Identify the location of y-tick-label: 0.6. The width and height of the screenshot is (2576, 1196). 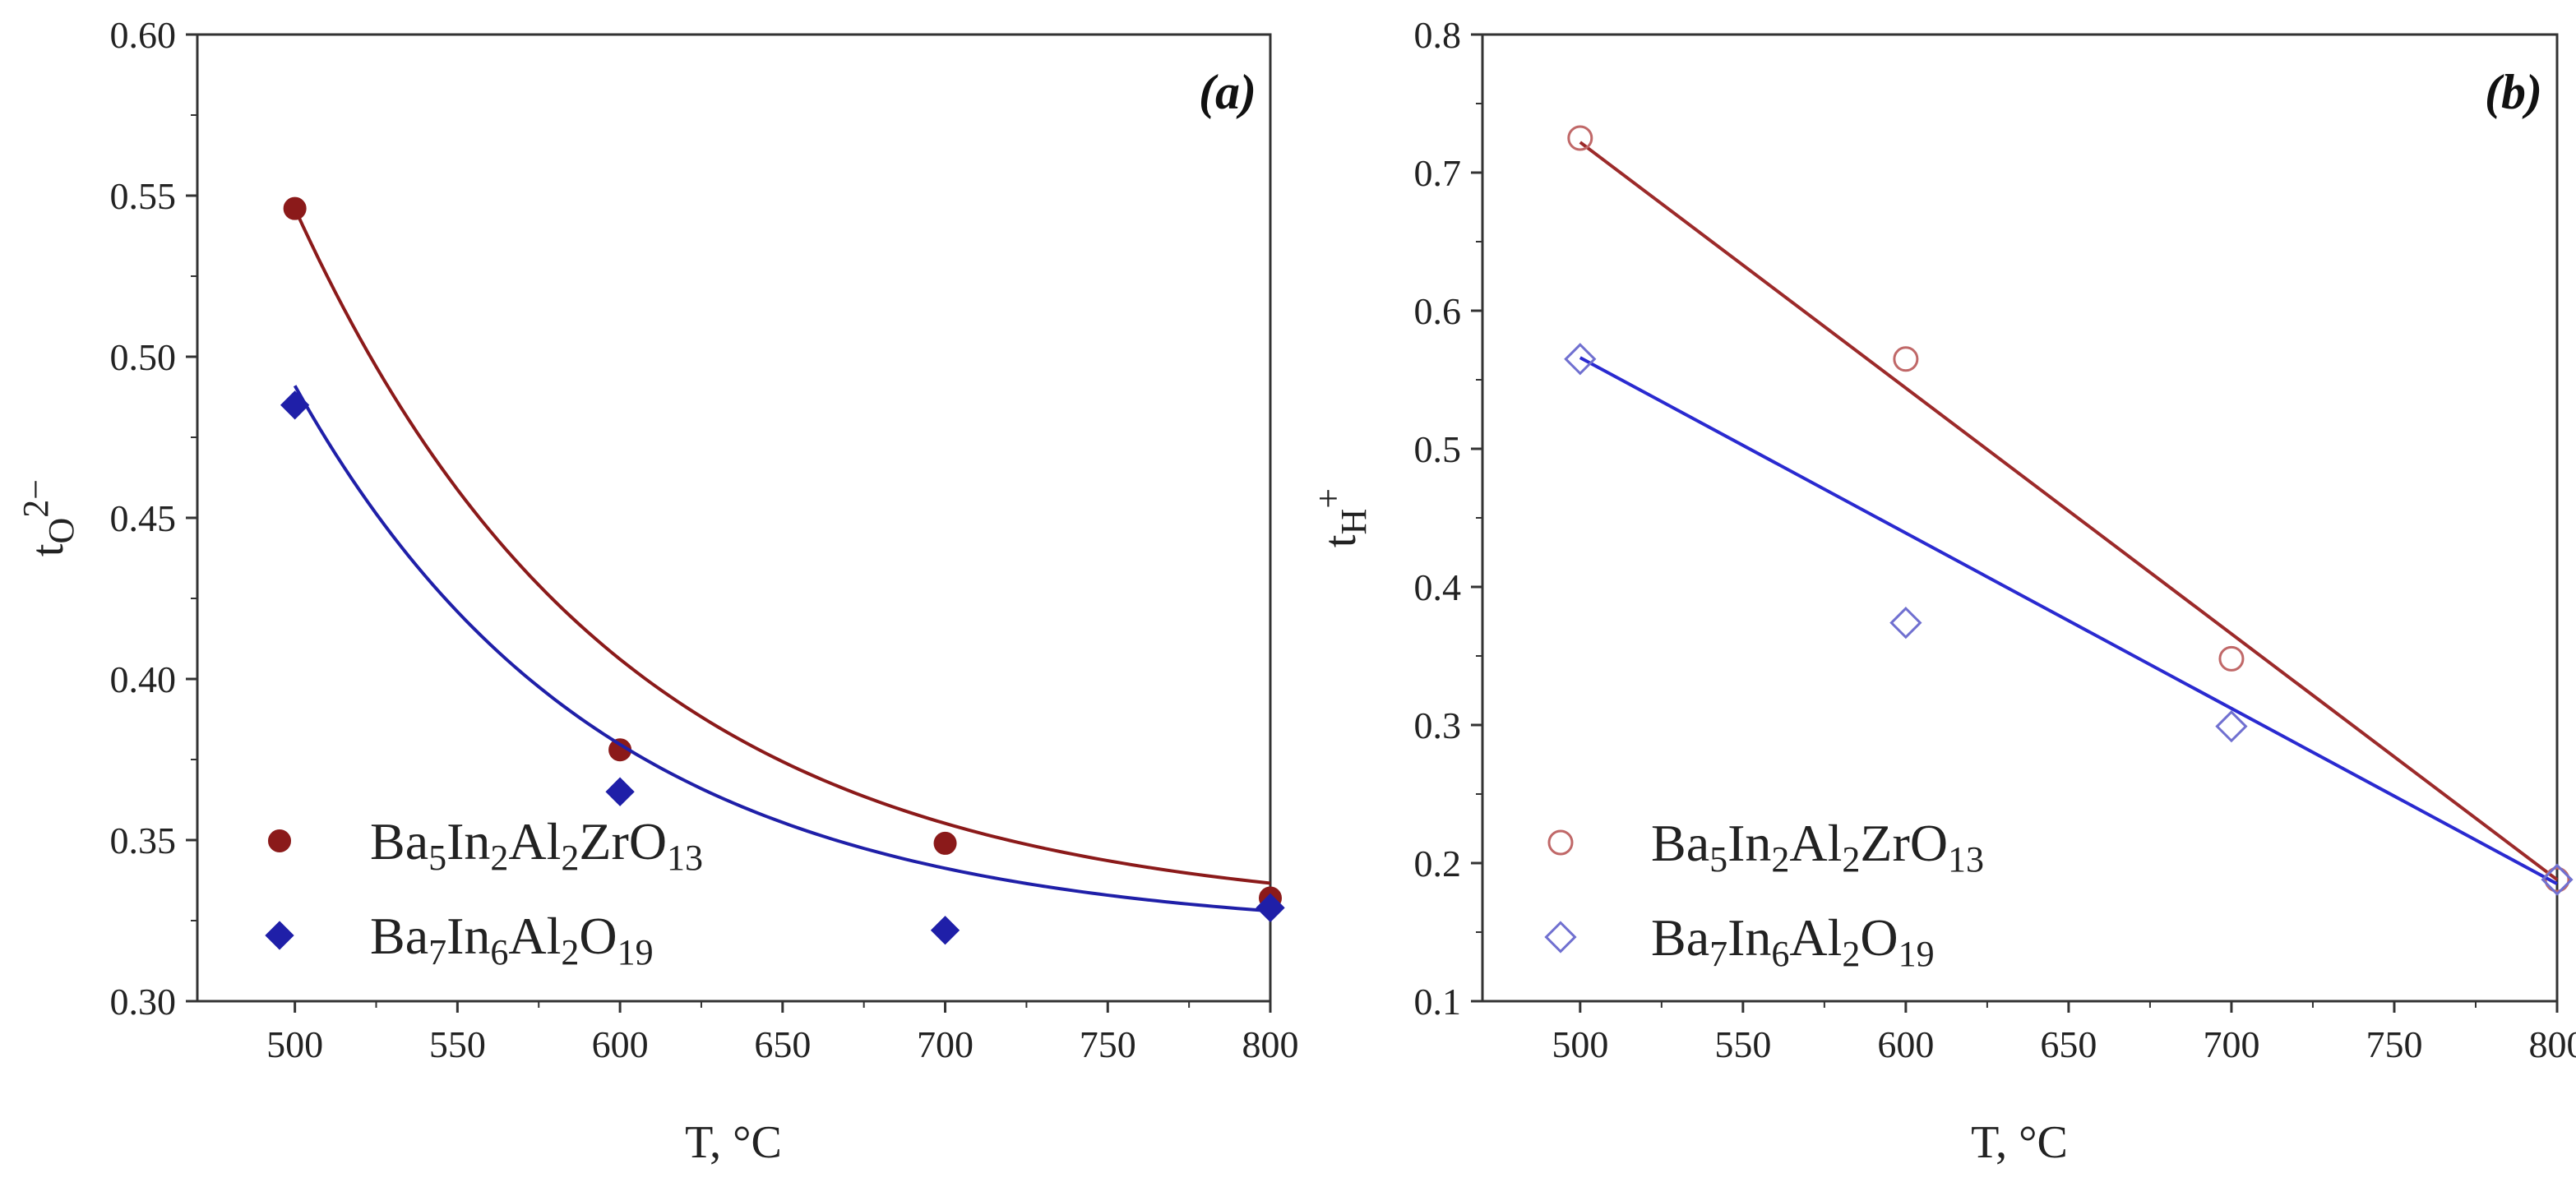
(1438, 311).